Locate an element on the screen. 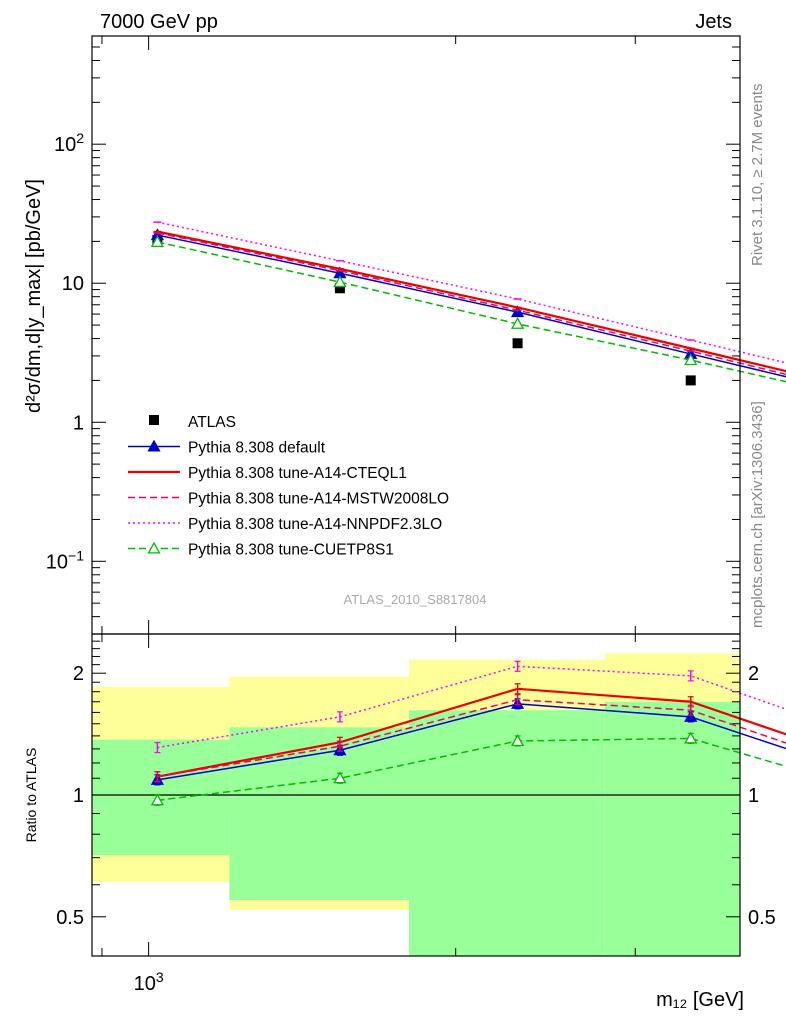  ratio-line is located at coordinates (471, 707).